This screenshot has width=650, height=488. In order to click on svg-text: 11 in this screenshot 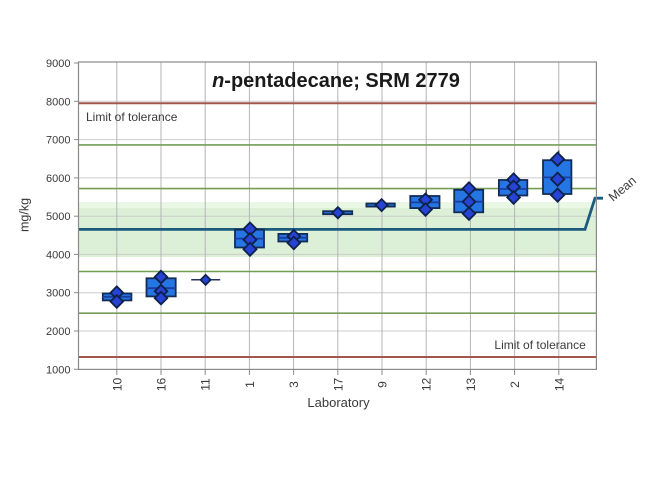, I will do `click(206, 384)`.